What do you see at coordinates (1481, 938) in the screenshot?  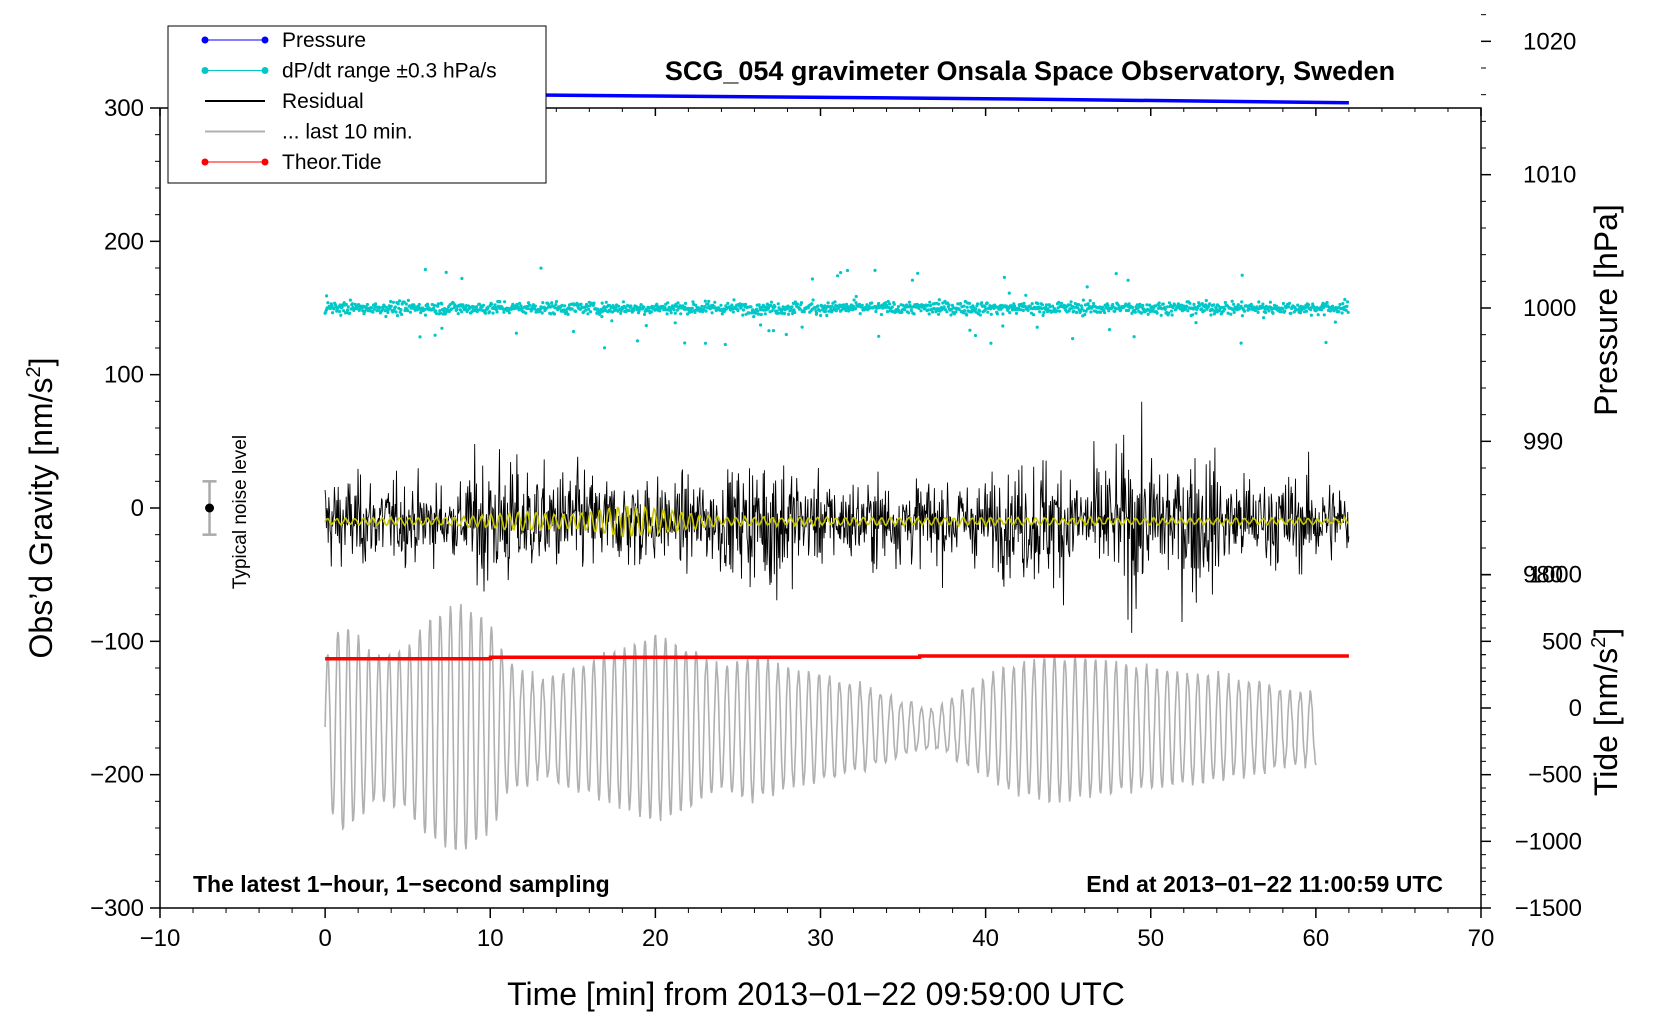 I see `x-tick-label: 70` at bounding box center [1481, 938].